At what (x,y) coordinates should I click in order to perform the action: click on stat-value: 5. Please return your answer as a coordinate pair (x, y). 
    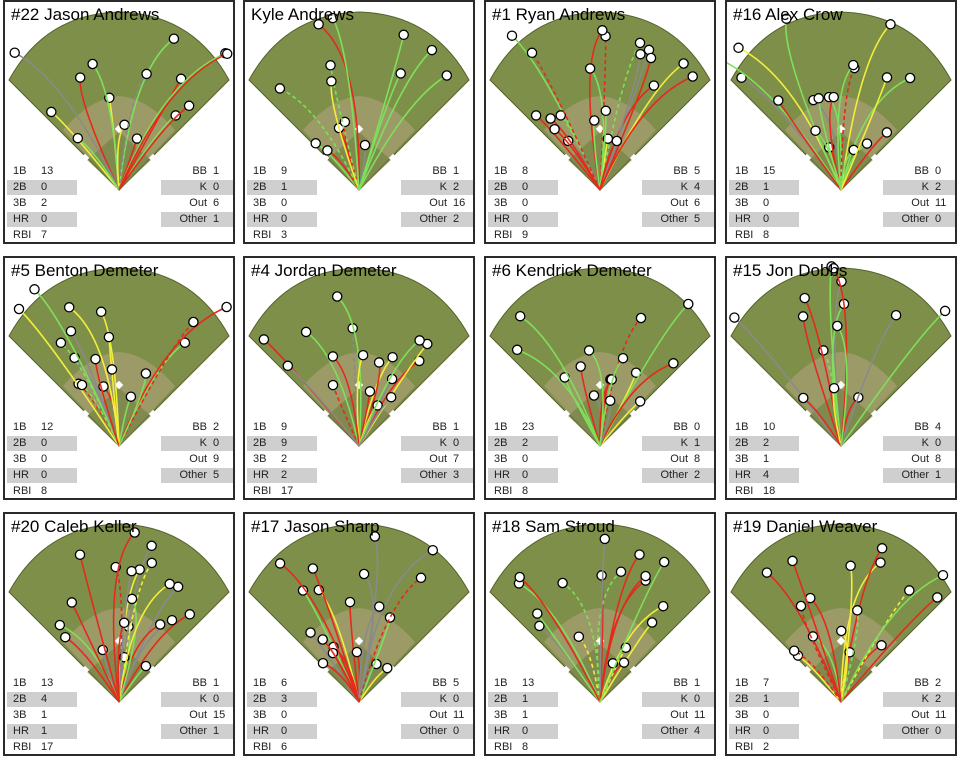
    Looking at the image, I should click on (456, 683).